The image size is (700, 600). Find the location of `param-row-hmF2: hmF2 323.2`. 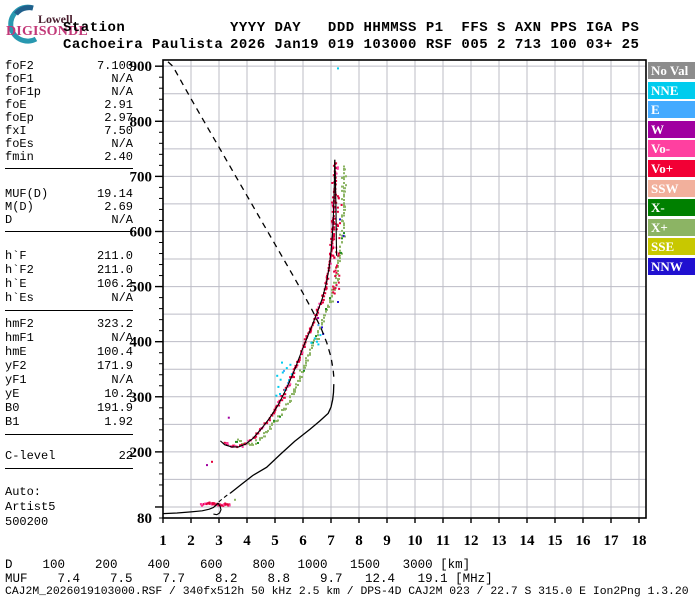

param-row-hmF2: hmF2 323.2 is located at coordinates (69, 324).